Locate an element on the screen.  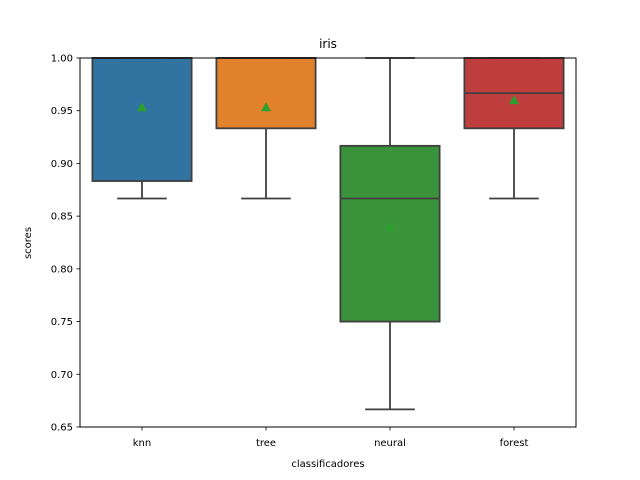
box-neural is located at coordinates (390, 234).